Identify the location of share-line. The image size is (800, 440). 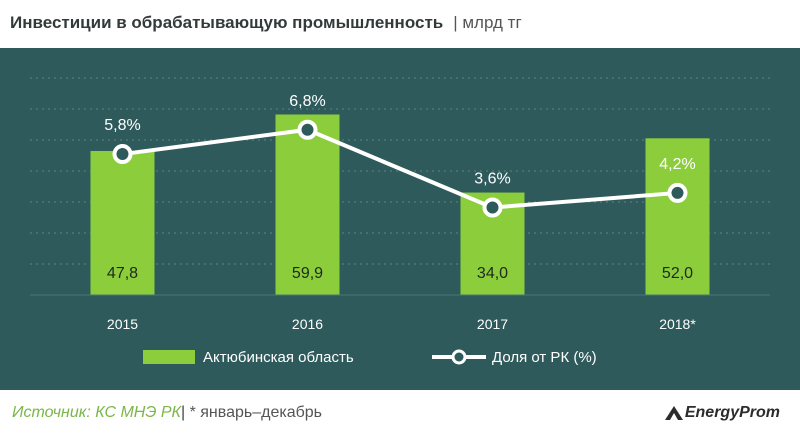
(400, 168).